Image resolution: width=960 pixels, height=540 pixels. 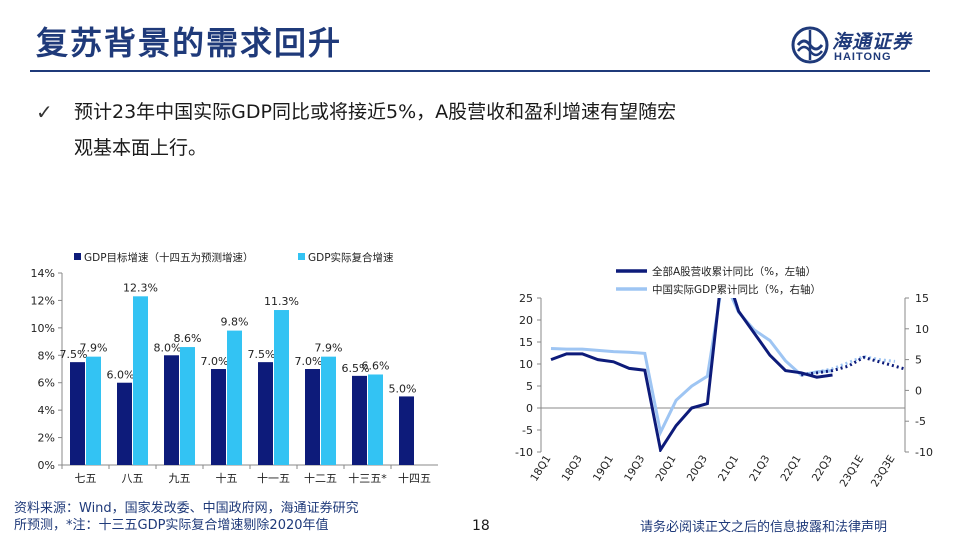 What do you see at coordinates (728, 468) in the screenshot?
I see `line-x-tick-label: 21Q1` at bounding box center [728, 468].